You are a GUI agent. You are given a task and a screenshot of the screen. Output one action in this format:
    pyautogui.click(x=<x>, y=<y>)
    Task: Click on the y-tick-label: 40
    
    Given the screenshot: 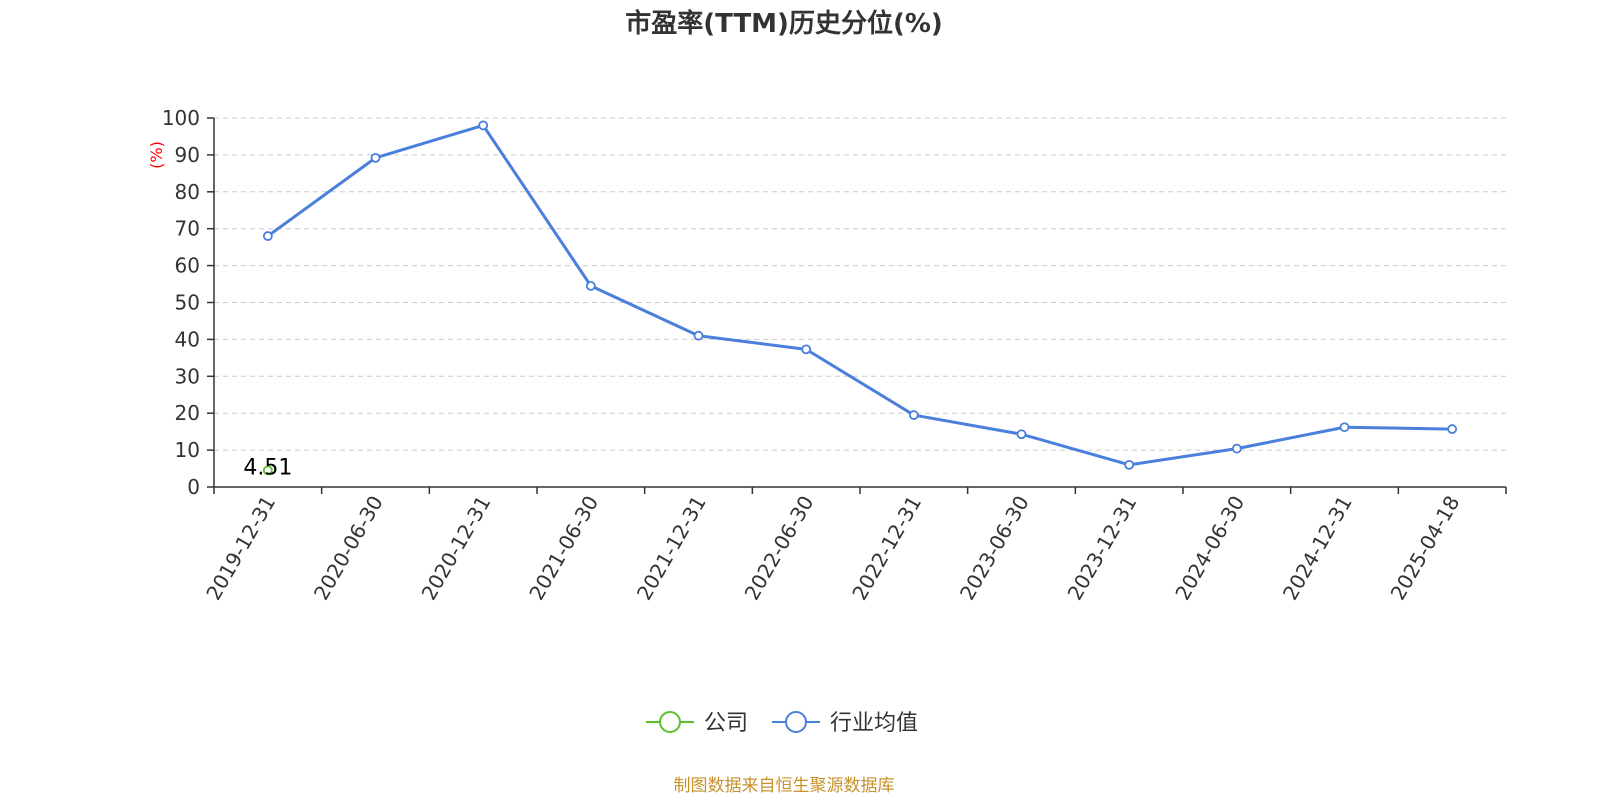 What is the action you would take?
    pyautogui.click(x=187, y=339)
    